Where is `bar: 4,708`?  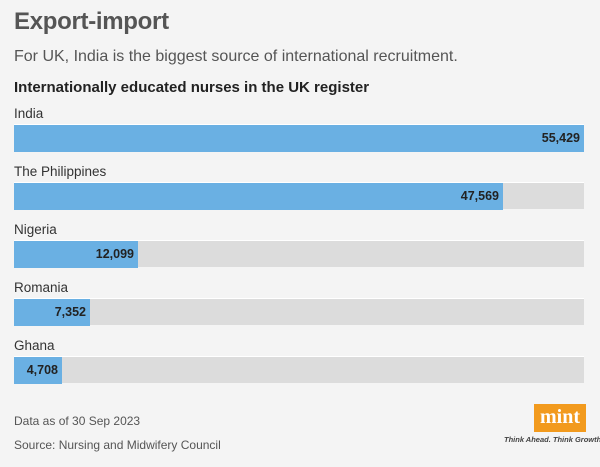 bar: 4,708 is located at coordinates (38, 370).